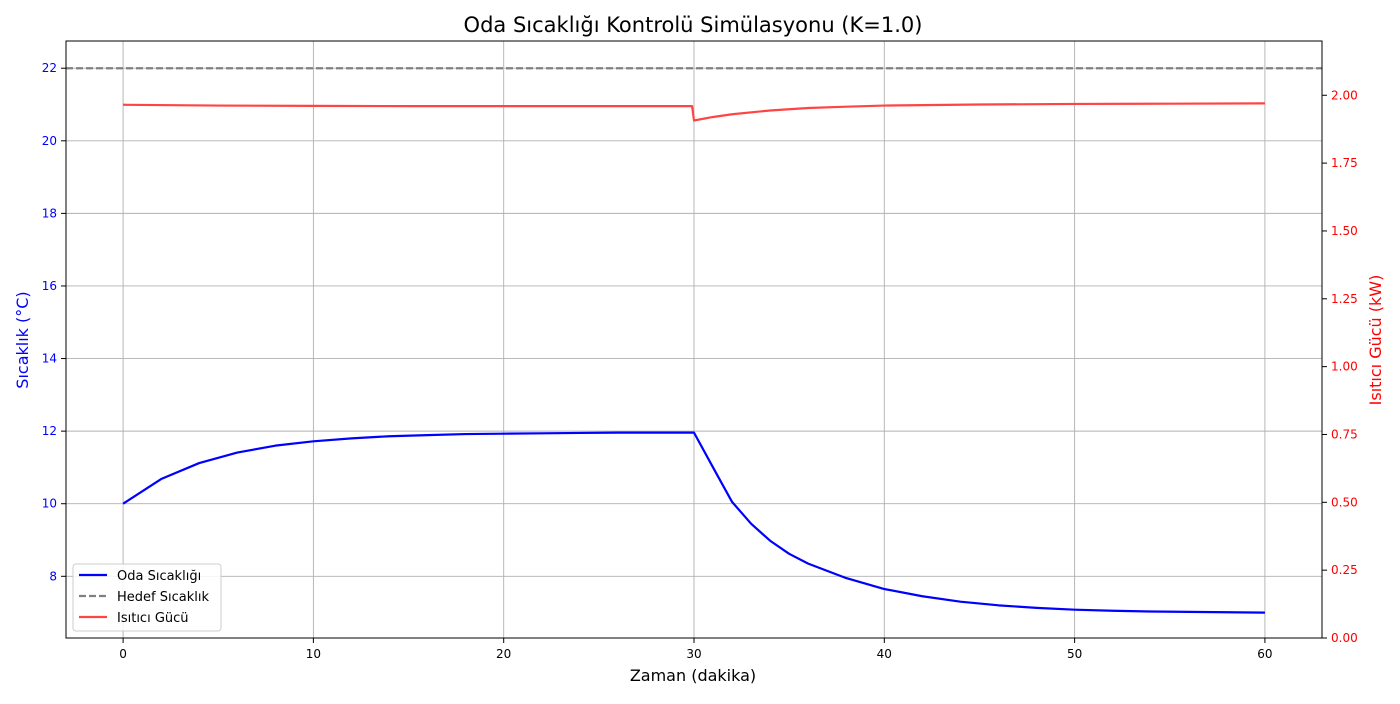 The height and width of the screenshot is (704, 1400). What do you see at coordinates (49, 213) in the screenshot?
I see `y-left-tick-label: 18` at bounding box center [49, 213].